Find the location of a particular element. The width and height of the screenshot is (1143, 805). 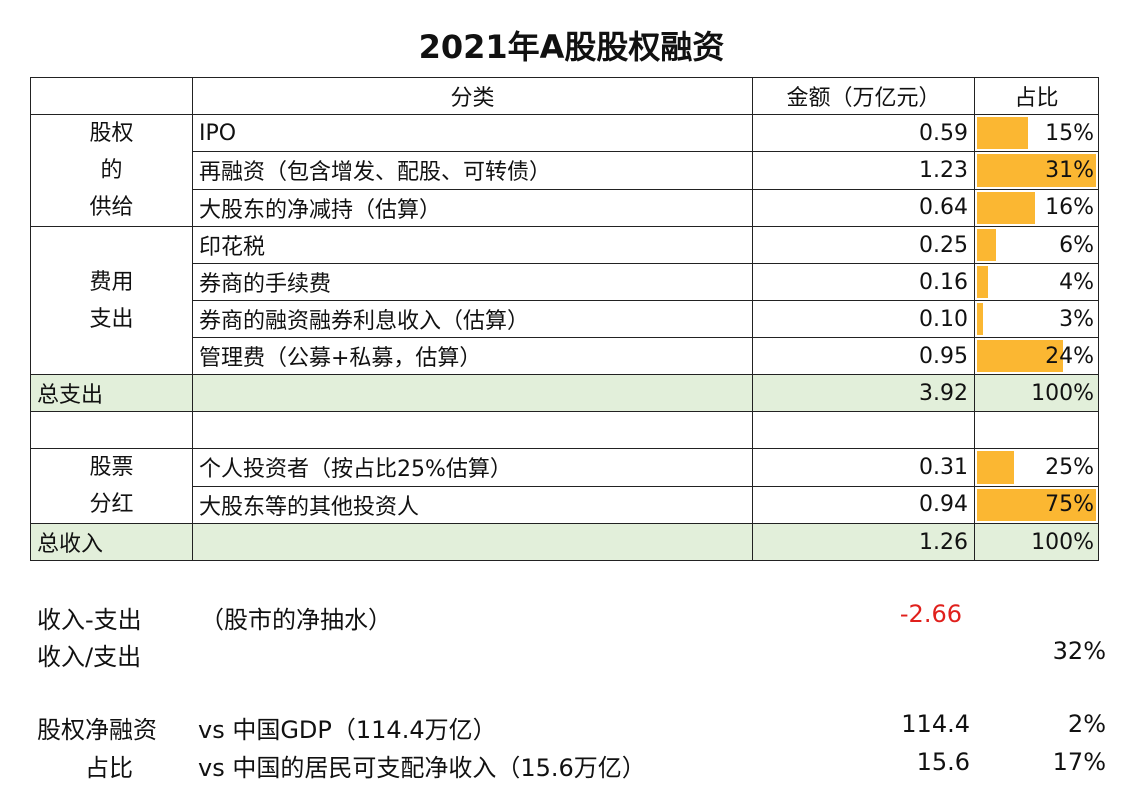

amount: 0.10 is located at coordinates (863, 319).